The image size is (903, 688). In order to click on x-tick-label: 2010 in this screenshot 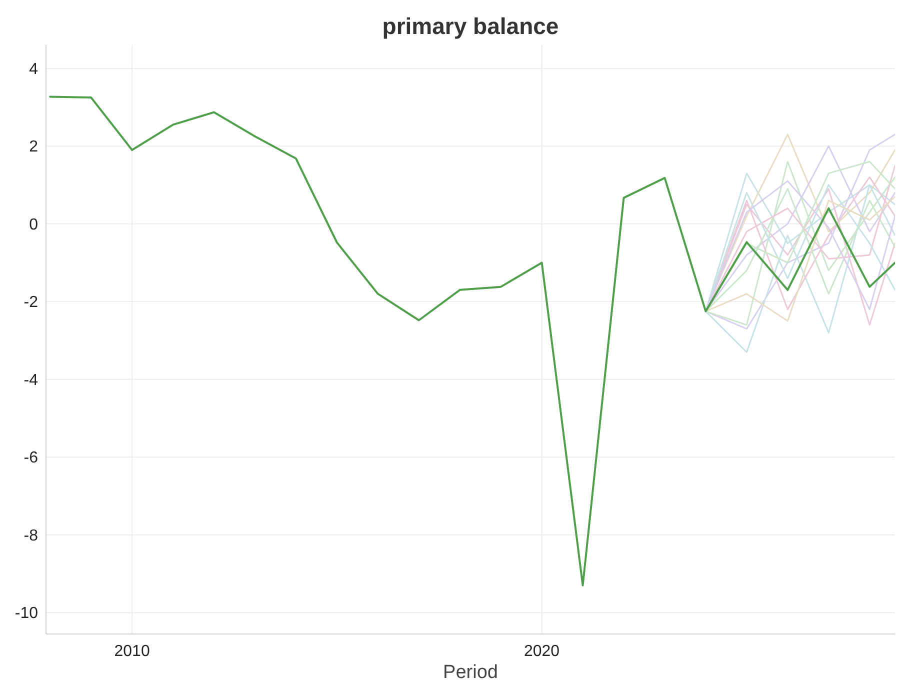, I will do `click(132, 651)`.